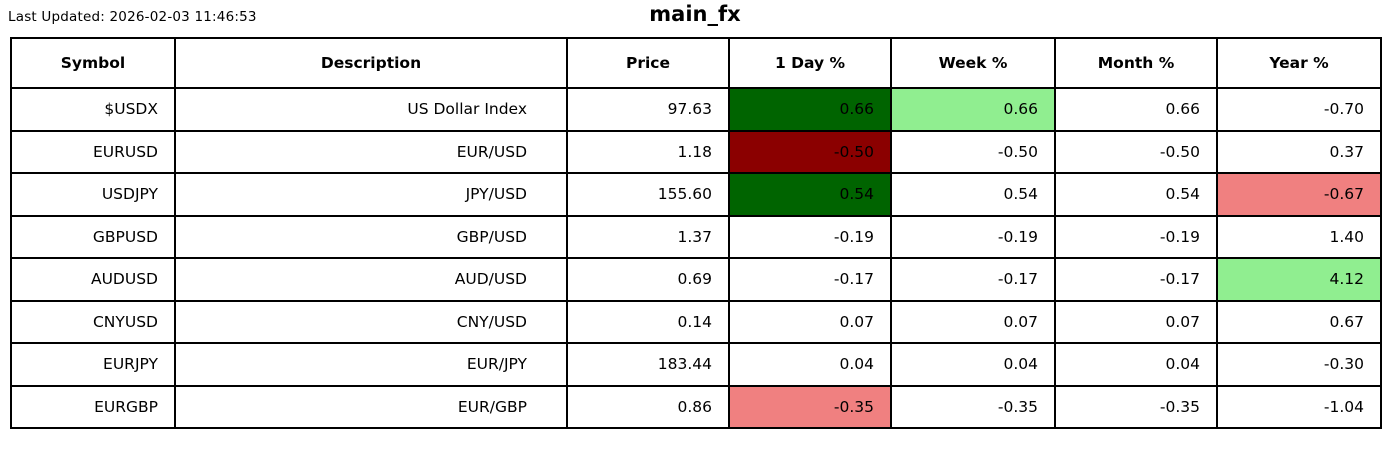  Describe the element at coordinates (973, 194) in the screenshot. I see `week-change-cell: 0.54` at that location.